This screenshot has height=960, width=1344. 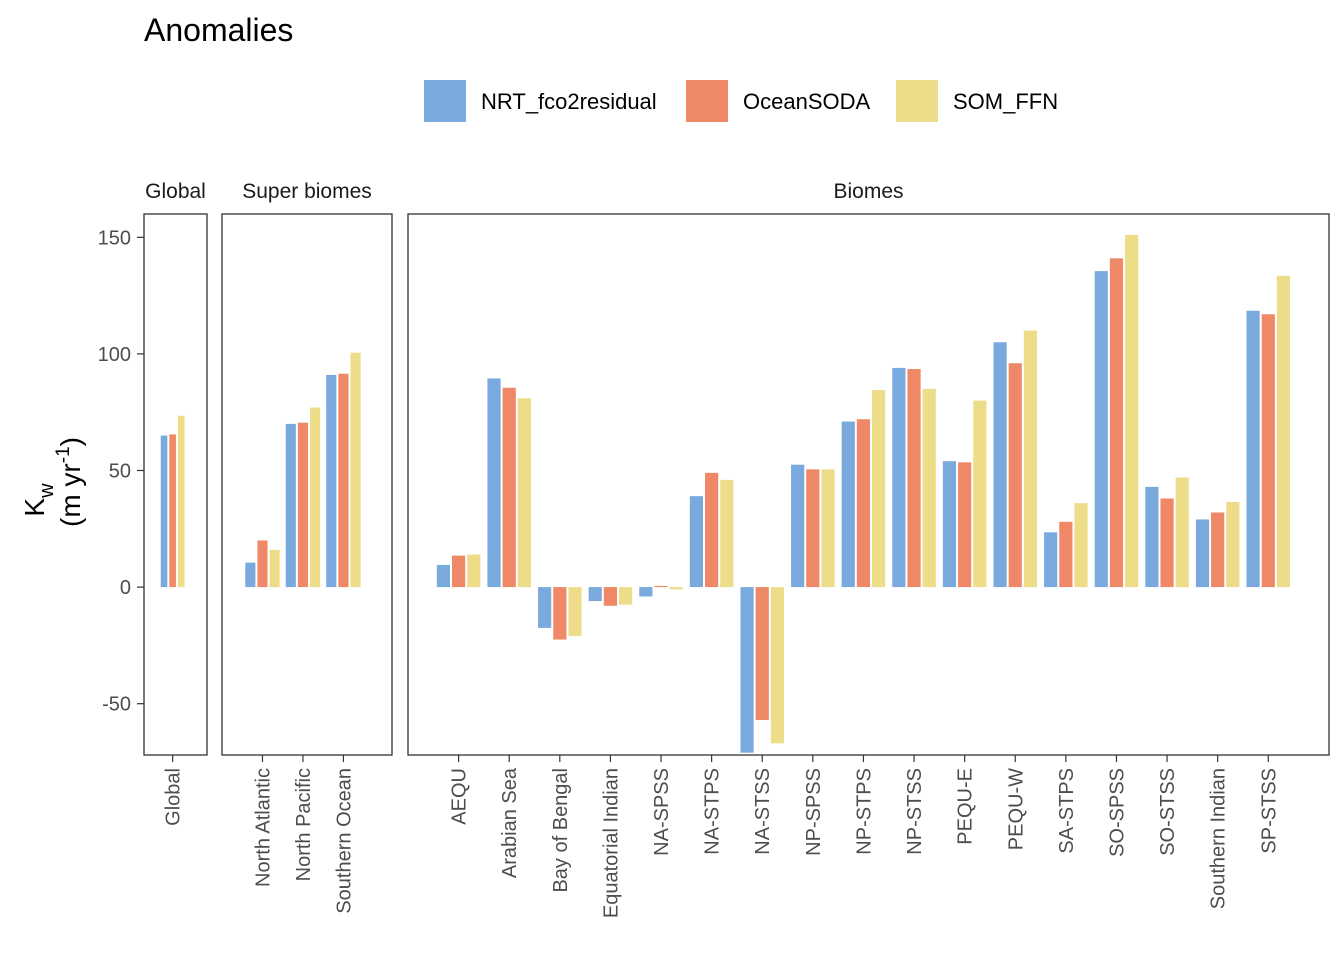 What do you see at coordinates (929, 488) in the screenshot?
I see `bar-np-stss-som-ffn` at bounding box center [929, 488].